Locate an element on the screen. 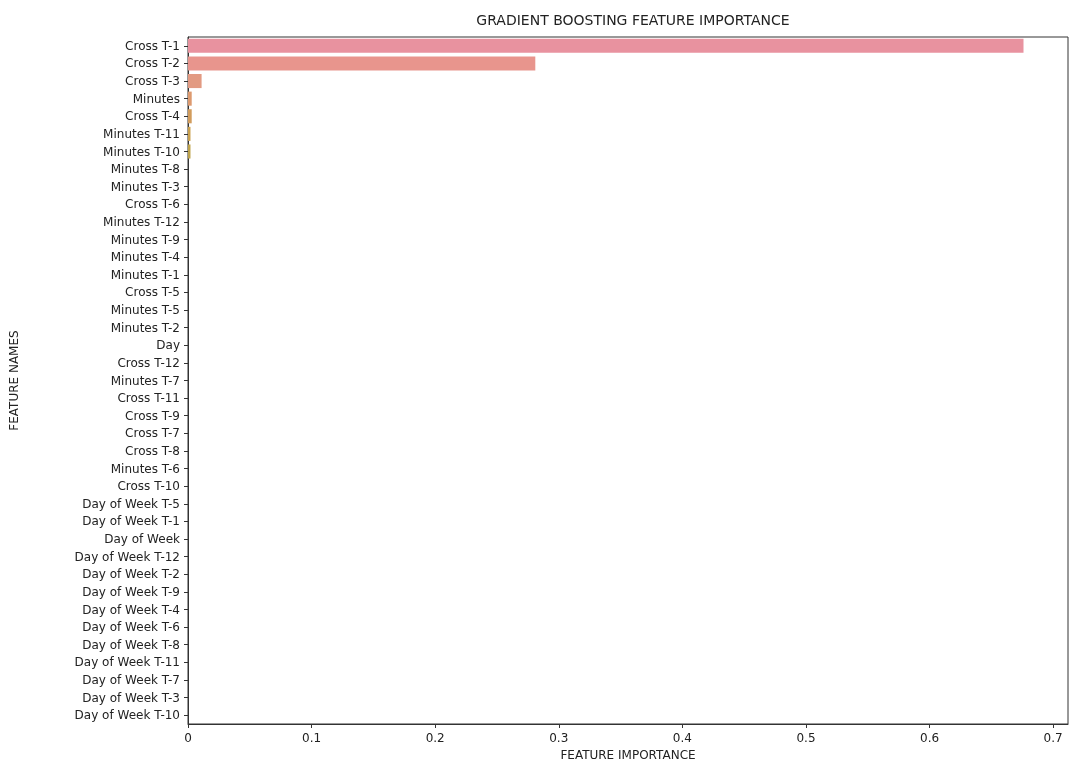 The image size is (1070, 774). y-tick-label: Day of Week T-12 is located at coordinates (127, 556).